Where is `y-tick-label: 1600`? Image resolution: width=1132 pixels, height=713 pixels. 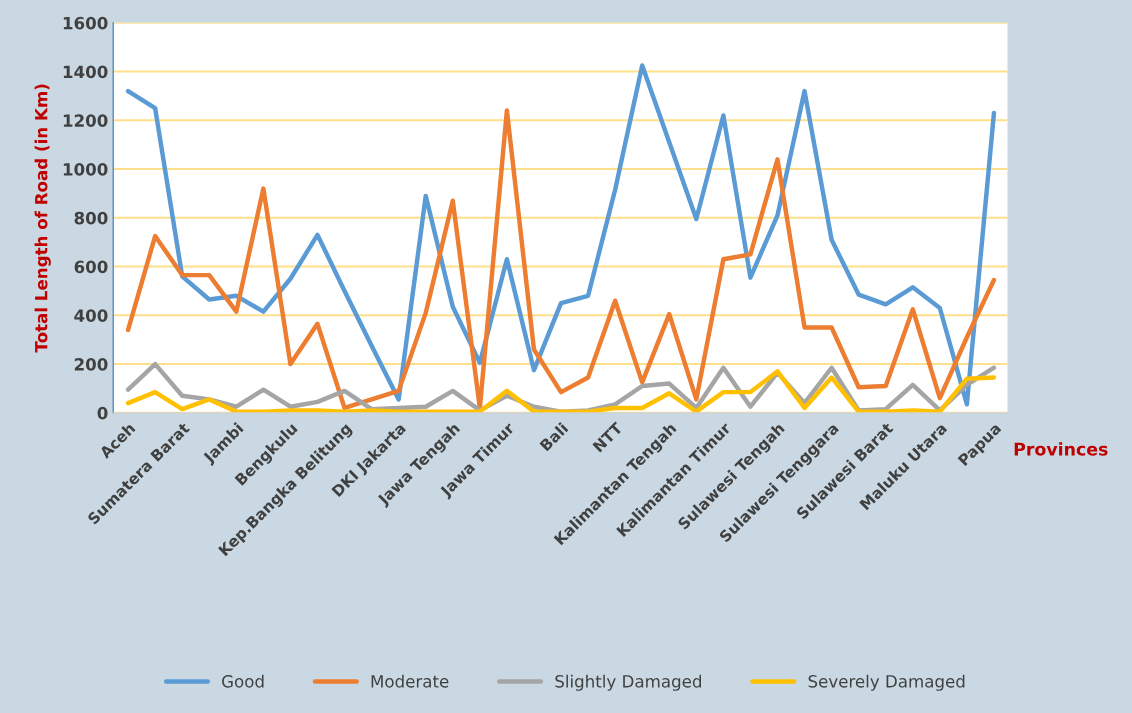 y-tick-label: 1600 is located at coordinates (85, 23).